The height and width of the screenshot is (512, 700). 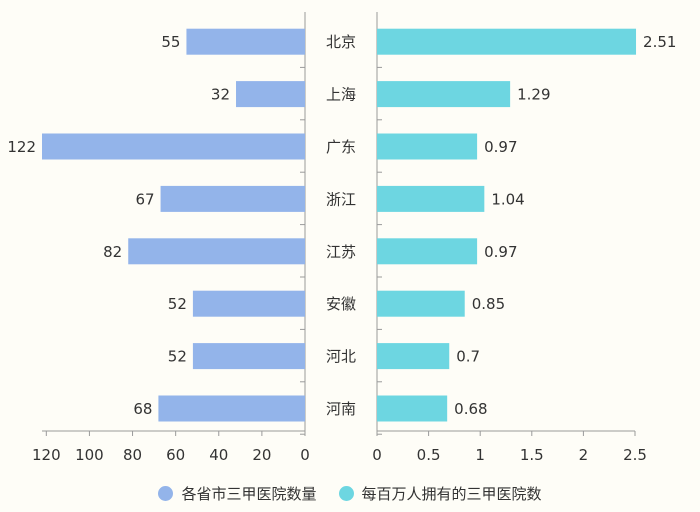 What do you see at coordinates (21, 147) in the screenshot?
I see `left-bar-label-2: 122` at bounding box center [21, 147].